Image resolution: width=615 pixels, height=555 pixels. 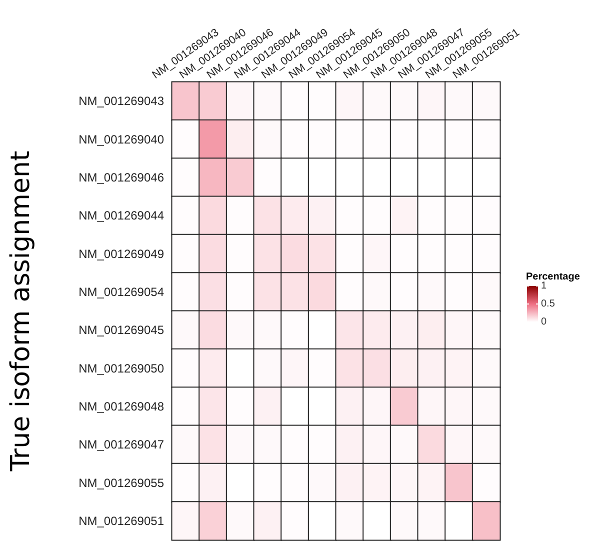 I want to click on y-tick-label: NM_001269045, so click(x=121, y=330).